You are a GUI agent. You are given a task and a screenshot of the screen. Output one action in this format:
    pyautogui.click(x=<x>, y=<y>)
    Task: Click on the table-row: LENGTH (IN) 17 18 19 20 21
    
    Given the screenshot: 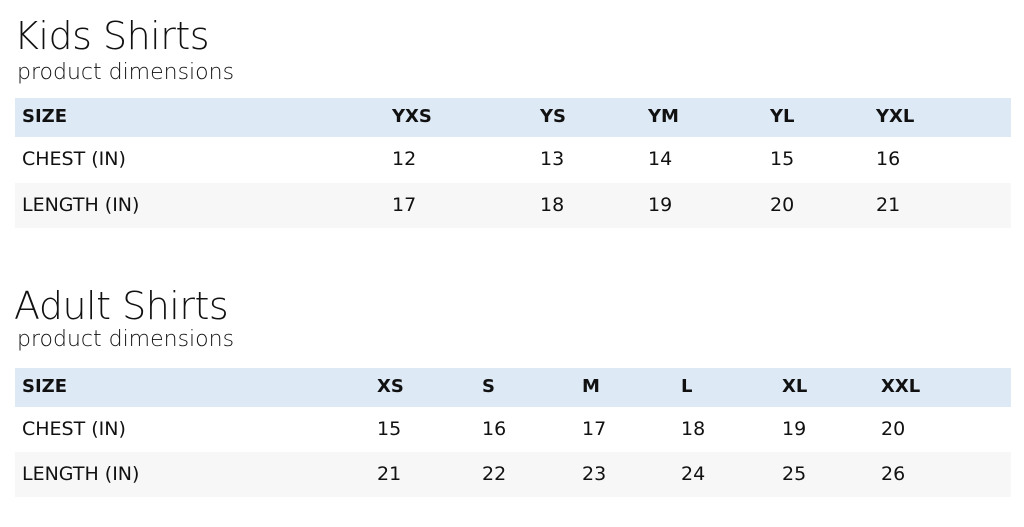 What is the action you would take?
    pyautogui.click(x=513, y=205)
    